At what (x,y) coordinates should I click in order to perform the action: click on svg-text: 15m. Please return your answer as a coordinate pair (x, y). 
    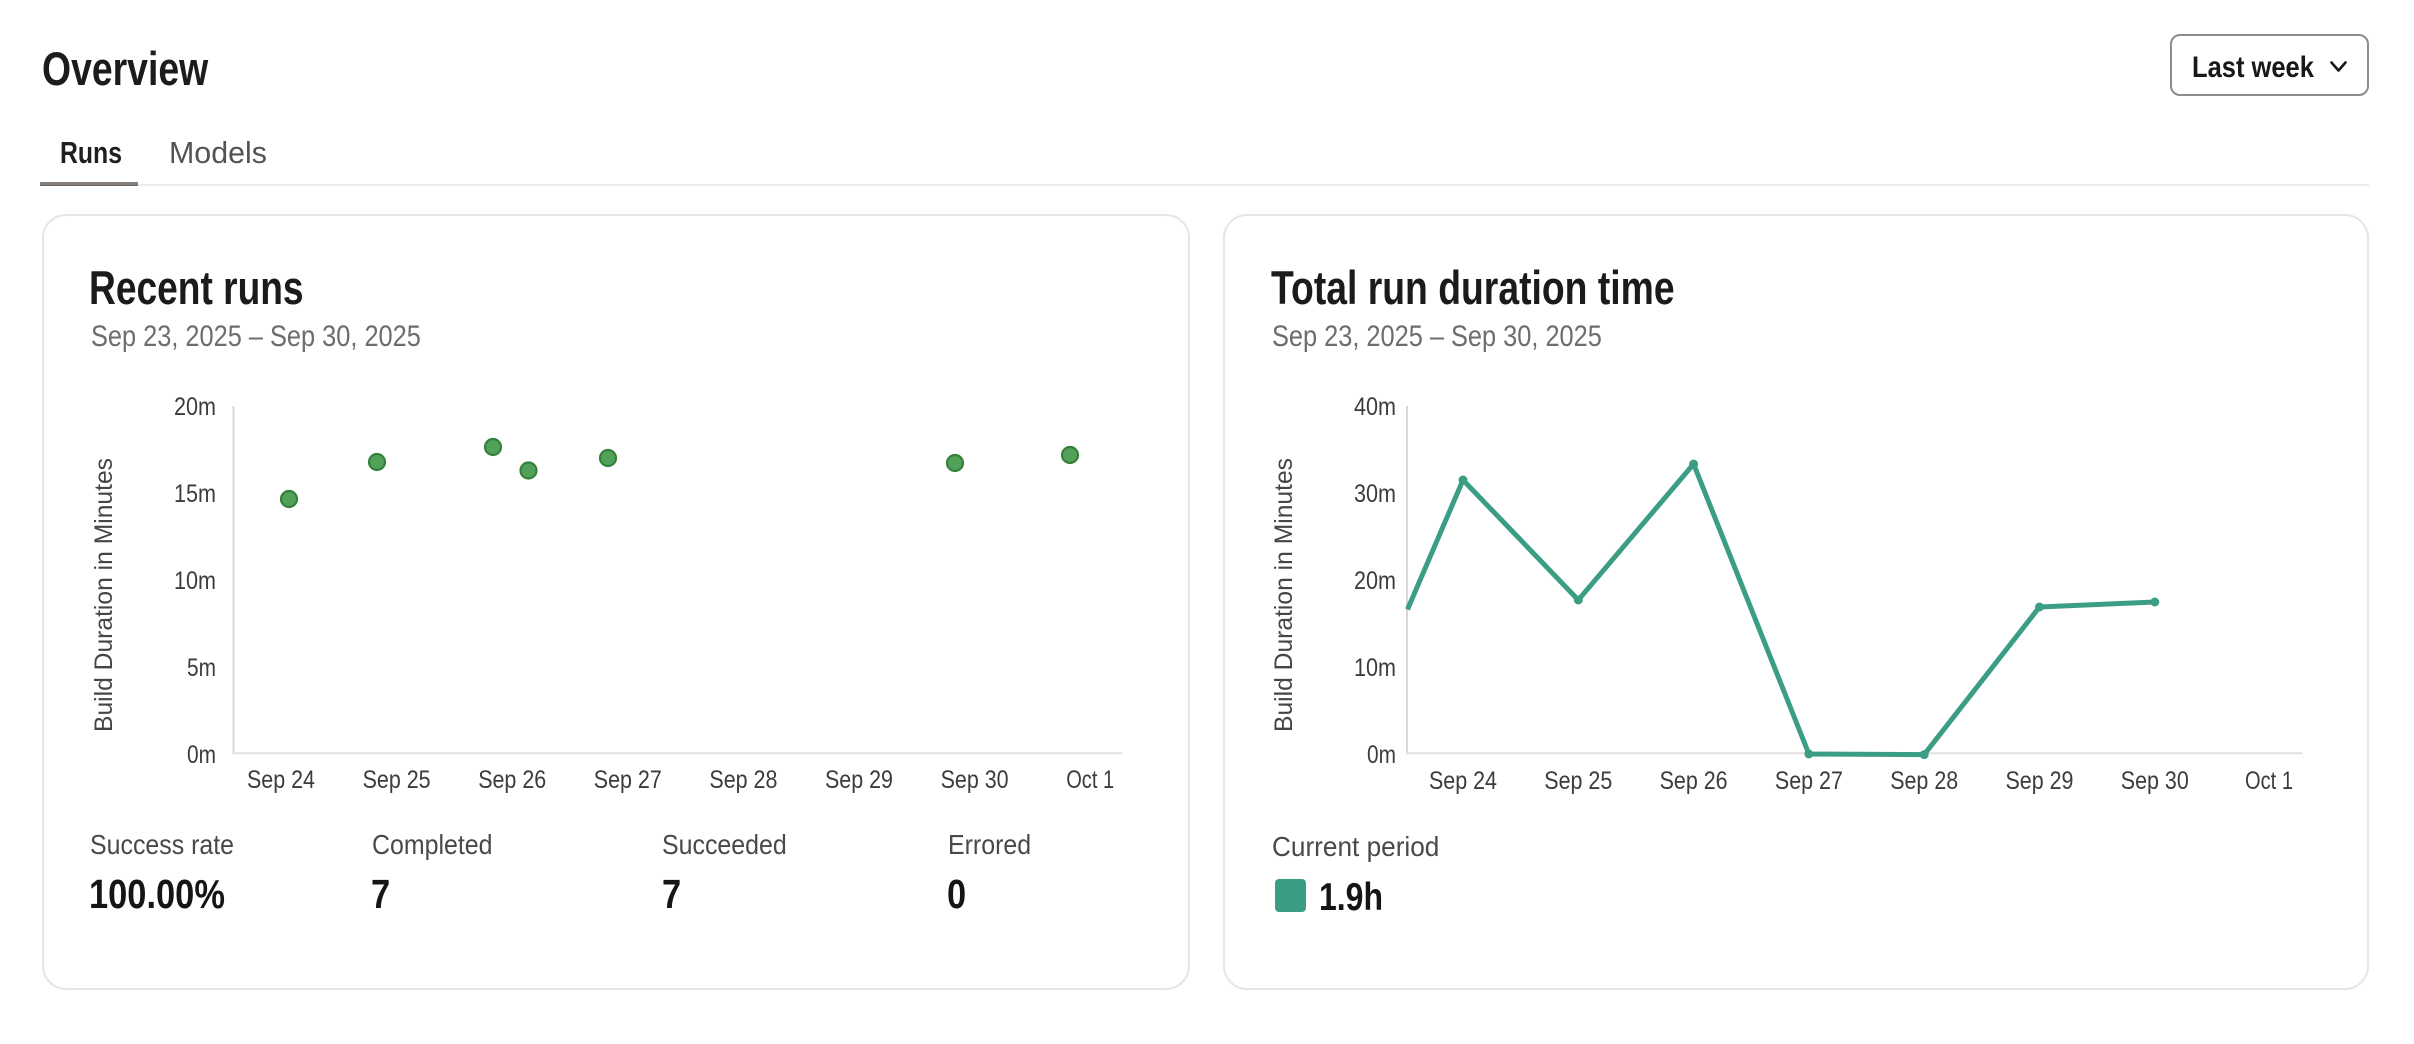
    Looking at the image, I should click on (195, 494).